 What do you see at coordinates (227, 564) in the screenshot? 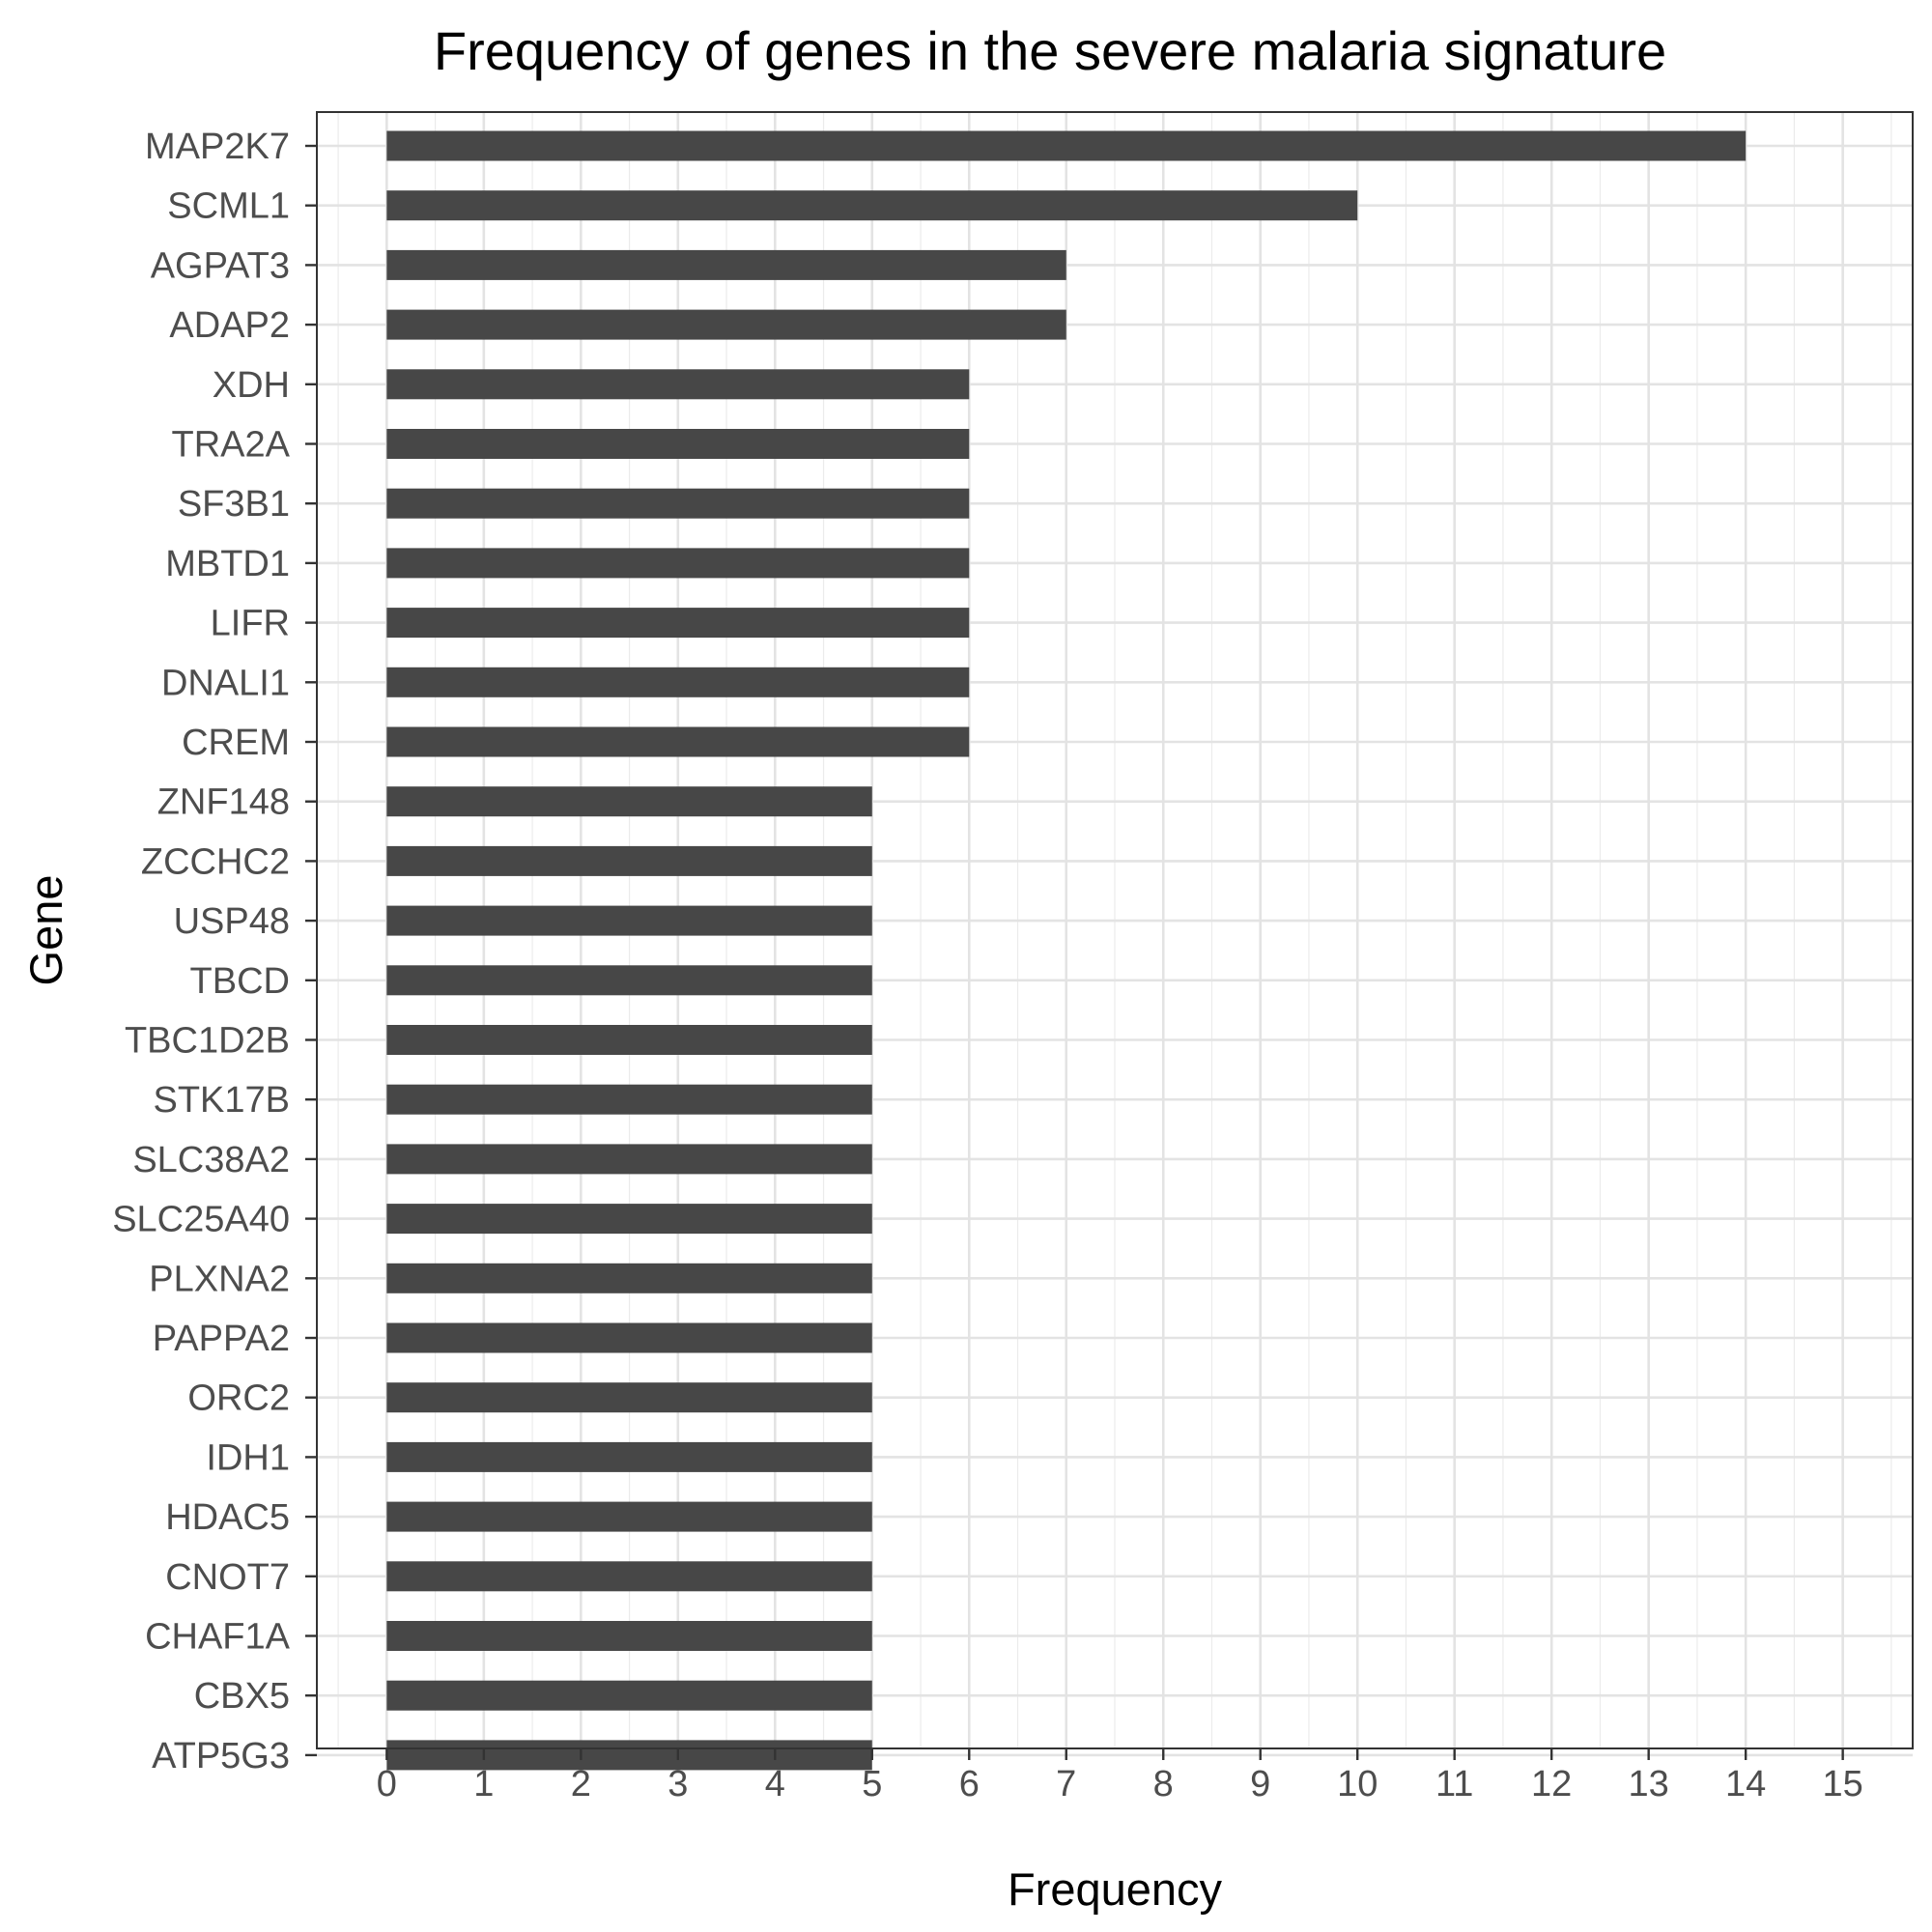
I see `y-tick-label: MBTD1` at bounding box center [227, 564].